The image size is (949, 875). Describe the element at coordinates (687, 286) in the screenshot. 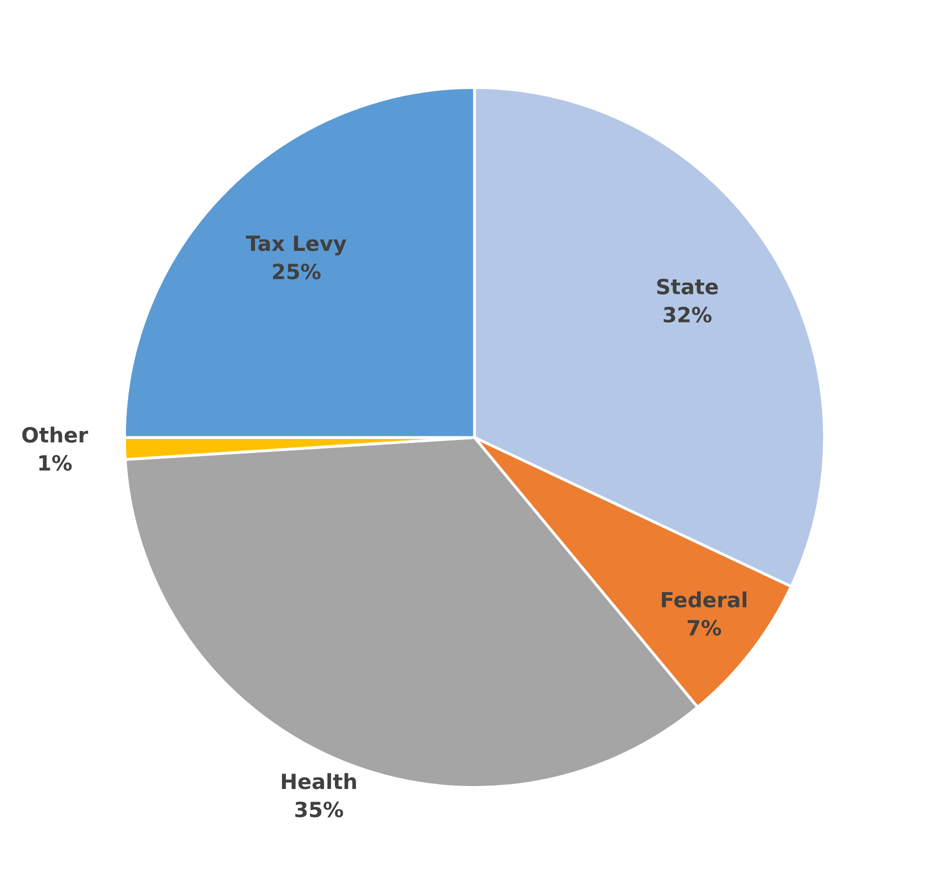

I see `slice-label: State` at that location.